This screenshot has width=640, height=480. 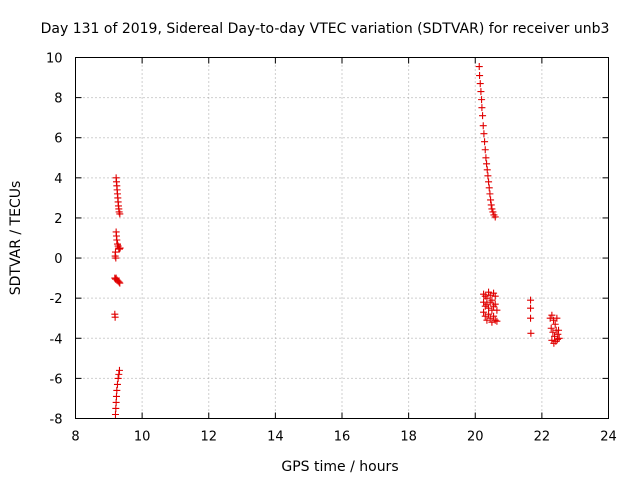 I want to click on x-tick-label: 8, so click(x=75, y=437).